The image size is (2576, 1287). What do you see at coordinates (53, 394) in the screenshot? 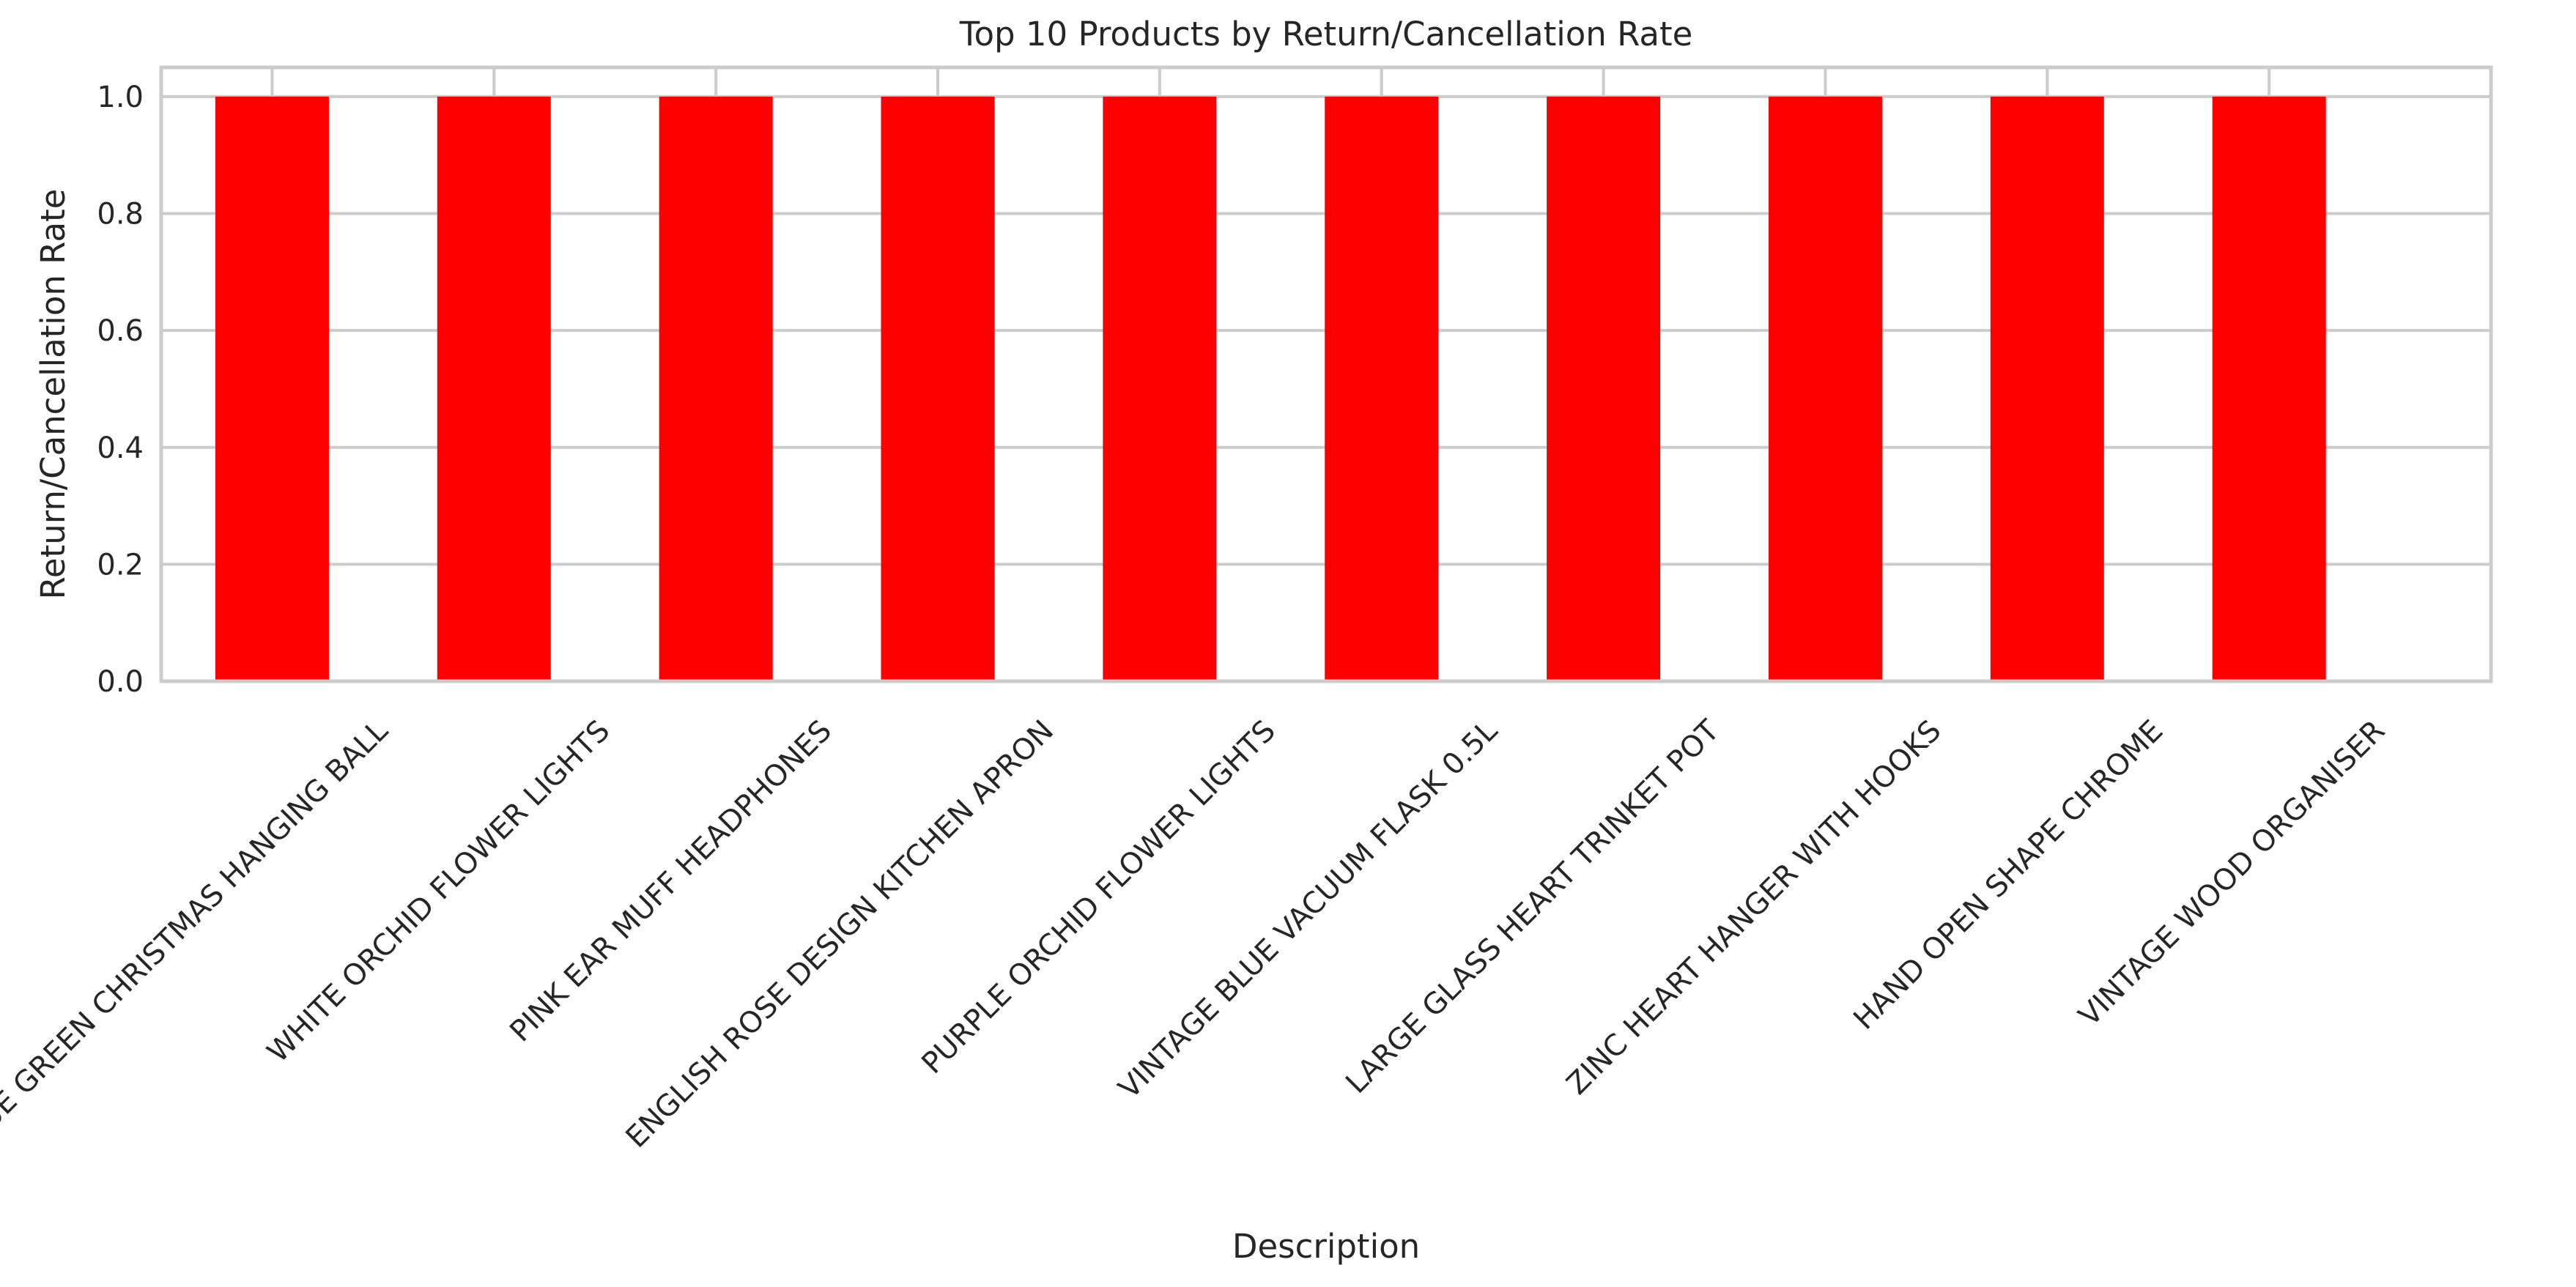
I see `y-axis-label: Return/Cancellation Rate` at bounding box center [53, 394].